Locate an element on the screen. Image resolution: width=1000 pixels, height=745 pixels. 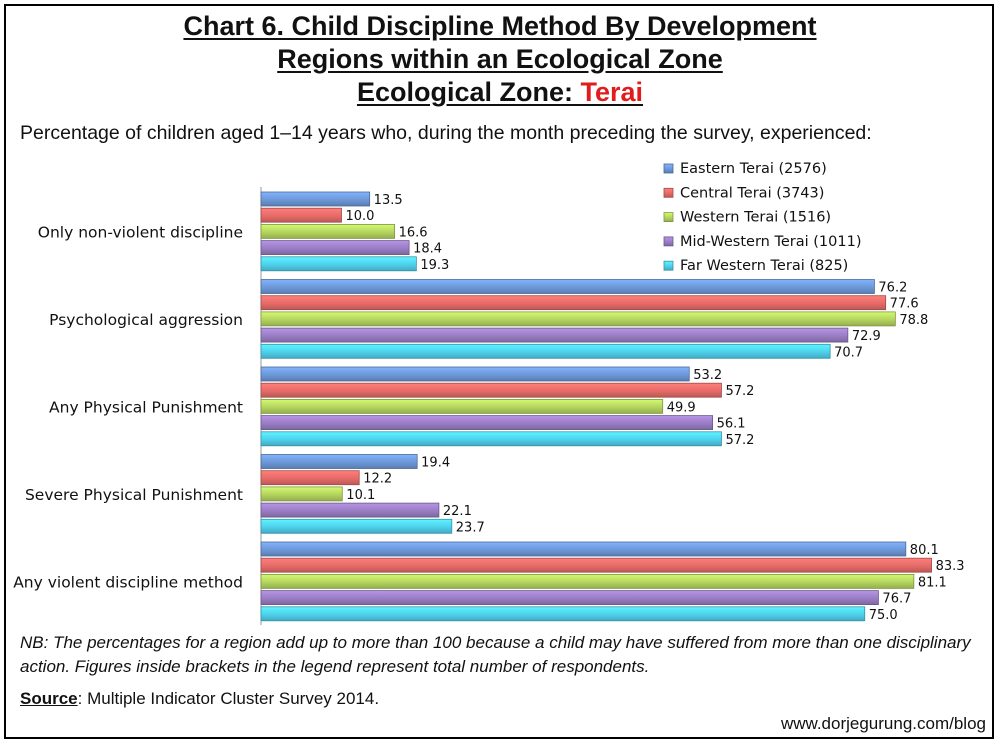
data-label: 56.1 is located at coordinates (731, 424).